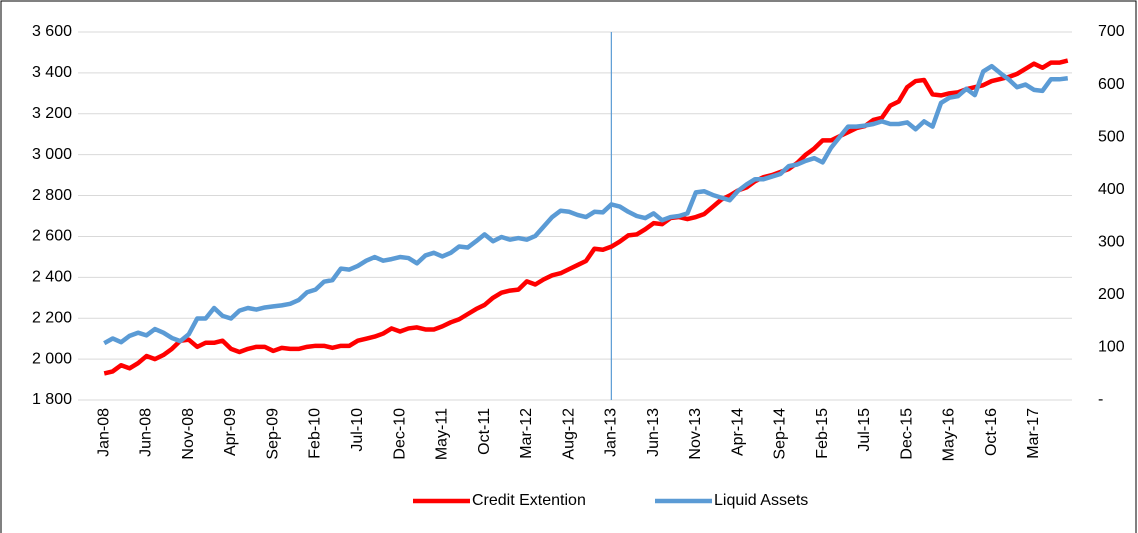  Describe the element at coordinates (1111, 242) in the screenshot. I see `y2-tick-label: 300` at that location.